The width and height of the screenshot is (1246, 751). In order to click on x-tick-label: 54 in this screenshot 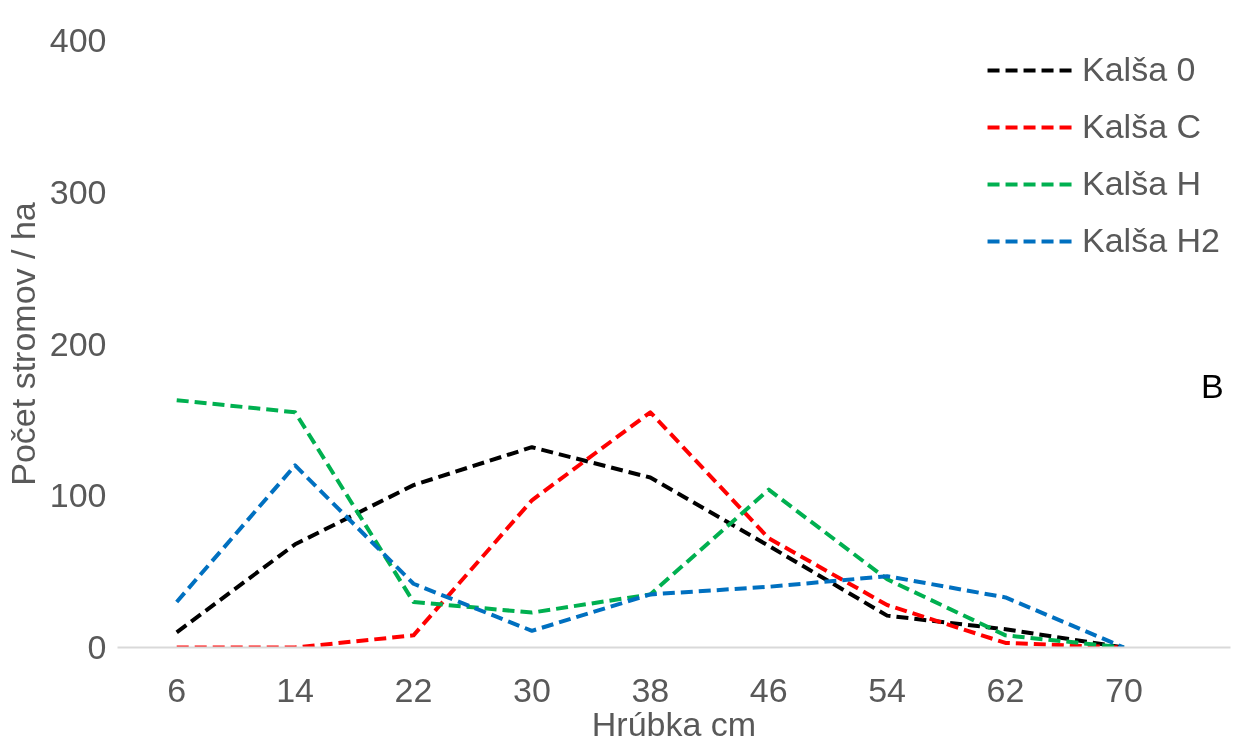, I will do `click(887, 689)`.